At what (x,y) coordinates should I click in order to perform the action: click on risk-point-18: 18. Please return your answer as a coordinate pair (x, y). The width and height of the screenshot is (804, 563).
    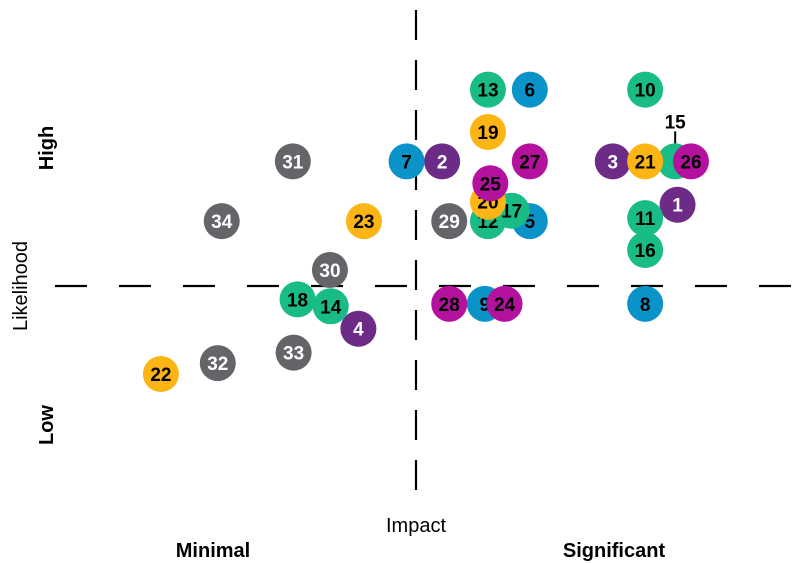
    Looking at the image, I should click on (297, 299).